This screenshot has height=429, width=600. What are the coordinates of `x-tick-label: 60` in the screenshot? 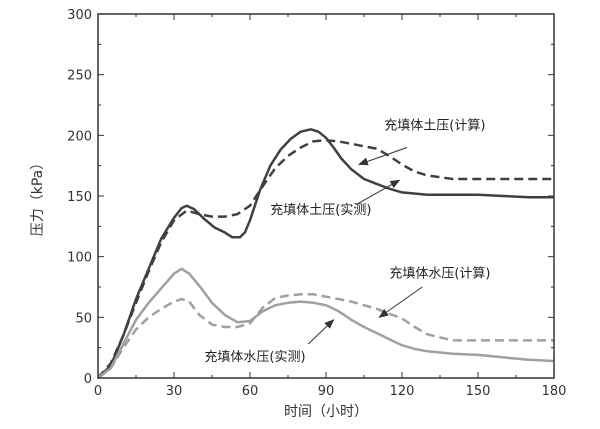 It's located at (250, 391).